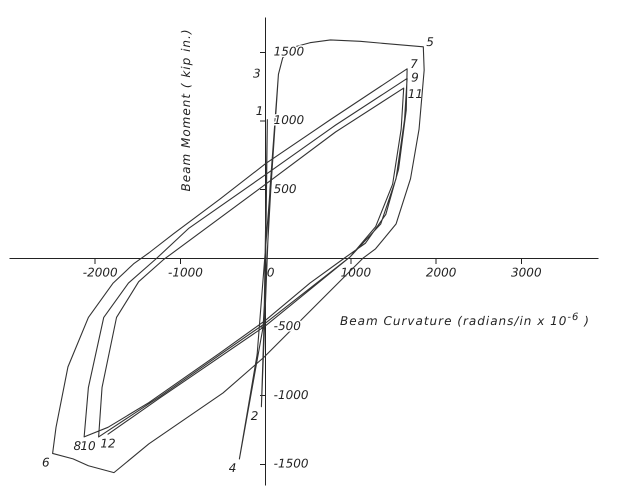 The width and height of the screenshot is (631, 489). Describe the element at coordinates (441, 273) in the screenshot. I see `x-tick-label: 2000` at that location.